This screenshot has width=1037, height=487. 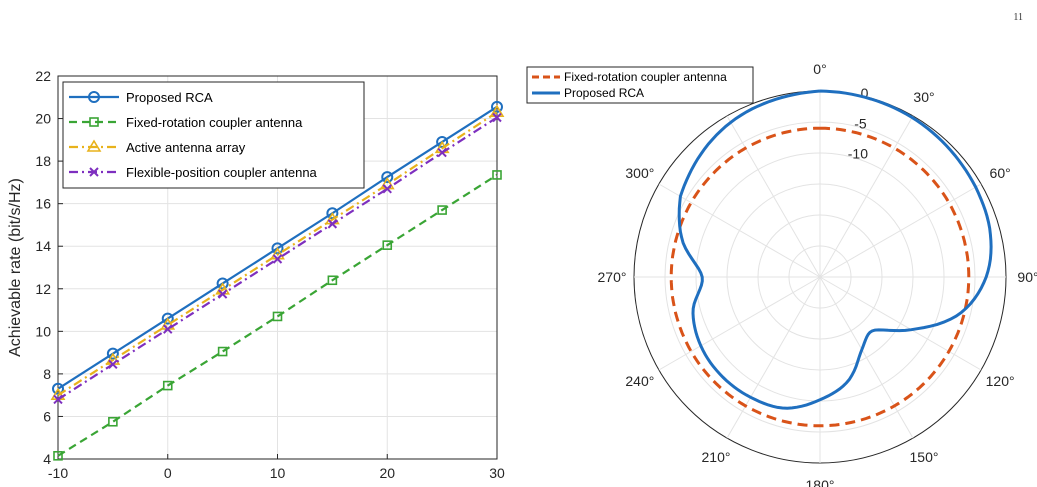 I want to click on legend-box, so click(x=213, y=135).